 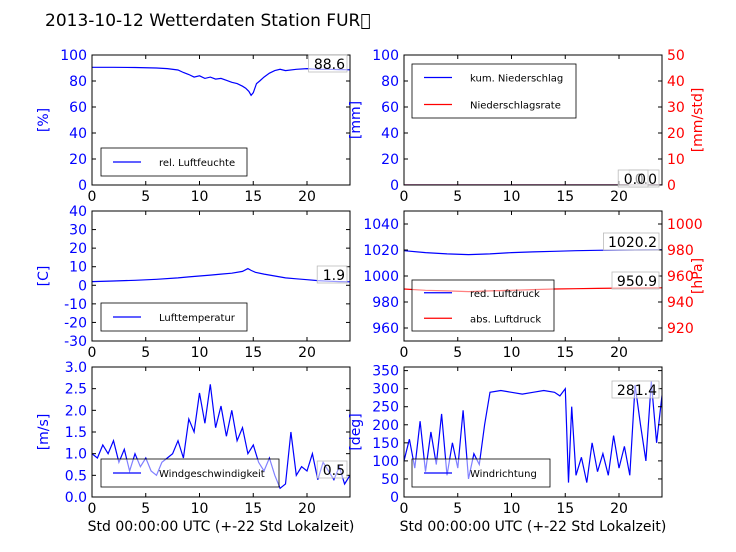 What do you see at coordinates (78, 160) in the screenshot?
I see `y-tick-label: 20` at bounding box center [78, 160].